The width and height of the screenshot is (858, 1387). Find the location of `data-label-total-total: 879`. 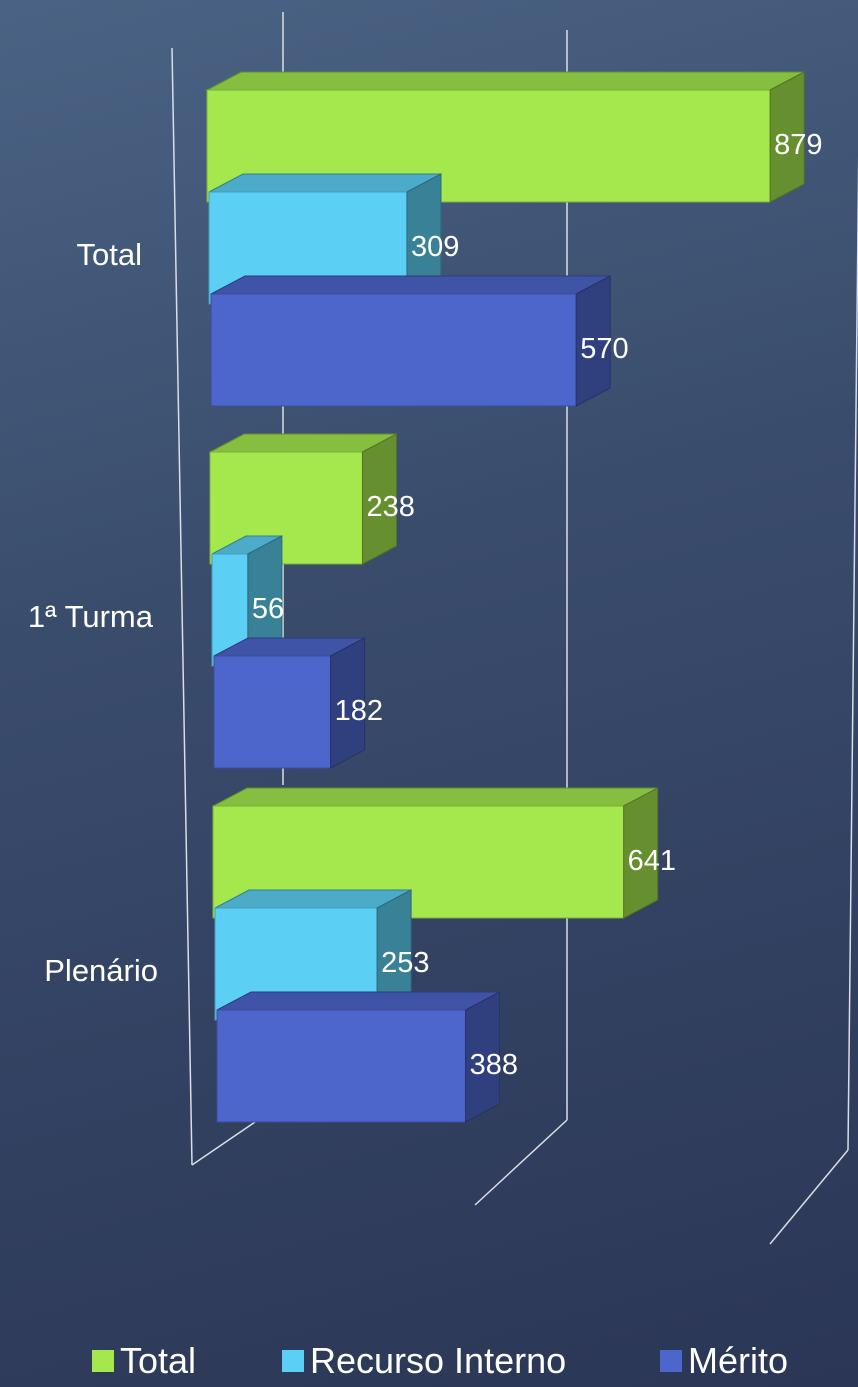

data-label-total-total: 879 is located at coordinates (798, 145).